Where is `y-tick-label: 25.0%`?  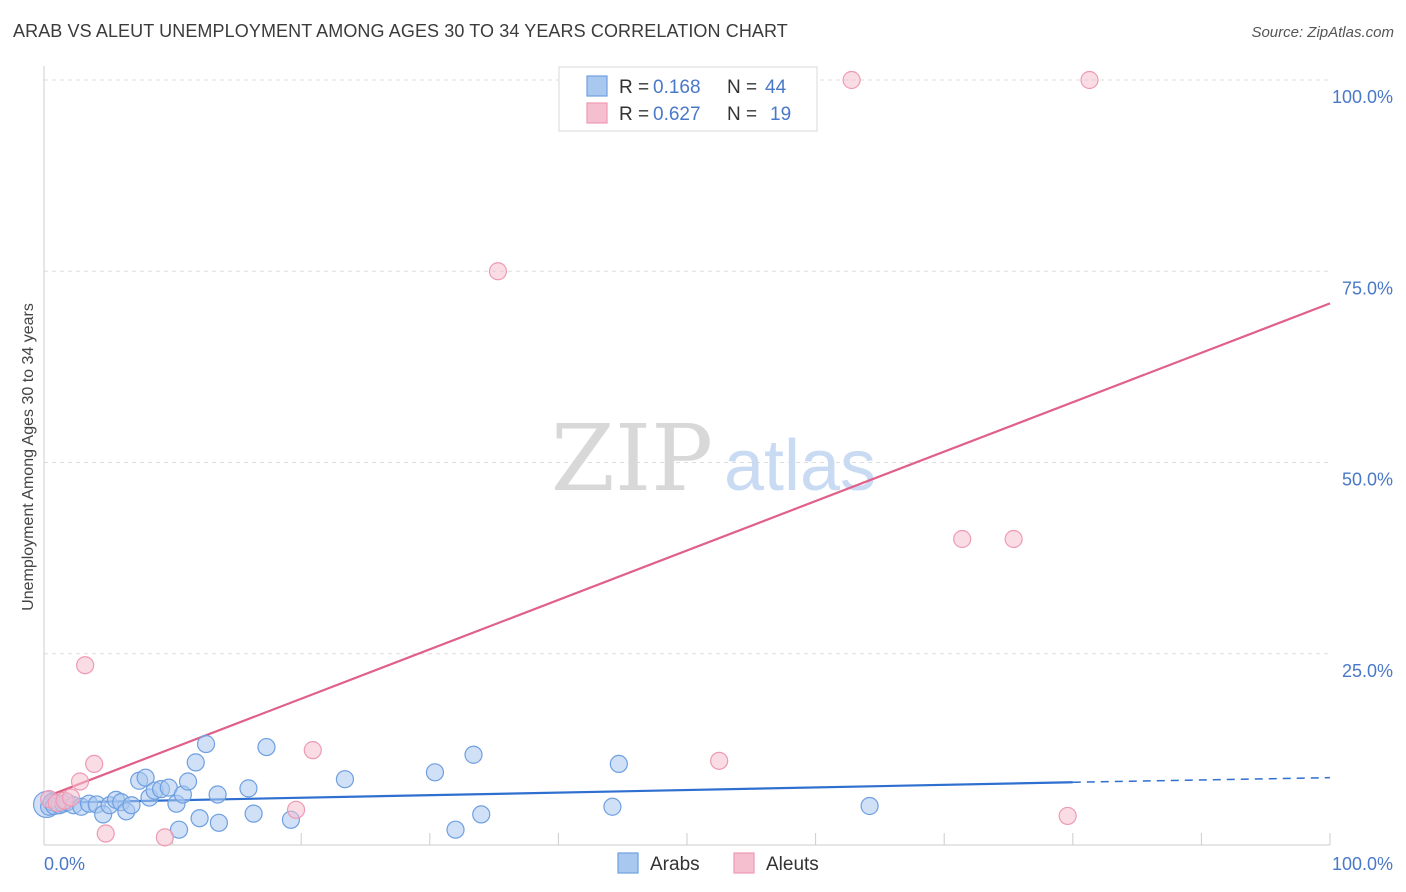 y-tick-label: 25.0% is located at coordinates (1367, 671).